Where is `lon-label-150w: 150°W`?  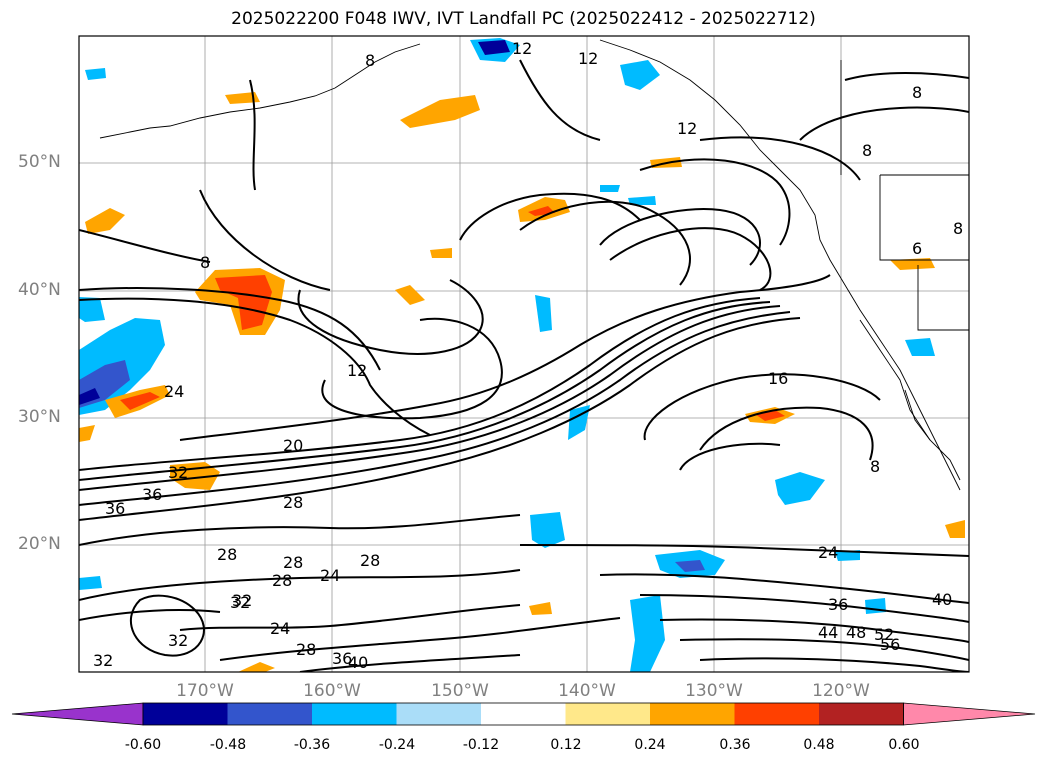 lon-label-150w: 150°W is located at coordinates (460, 691).